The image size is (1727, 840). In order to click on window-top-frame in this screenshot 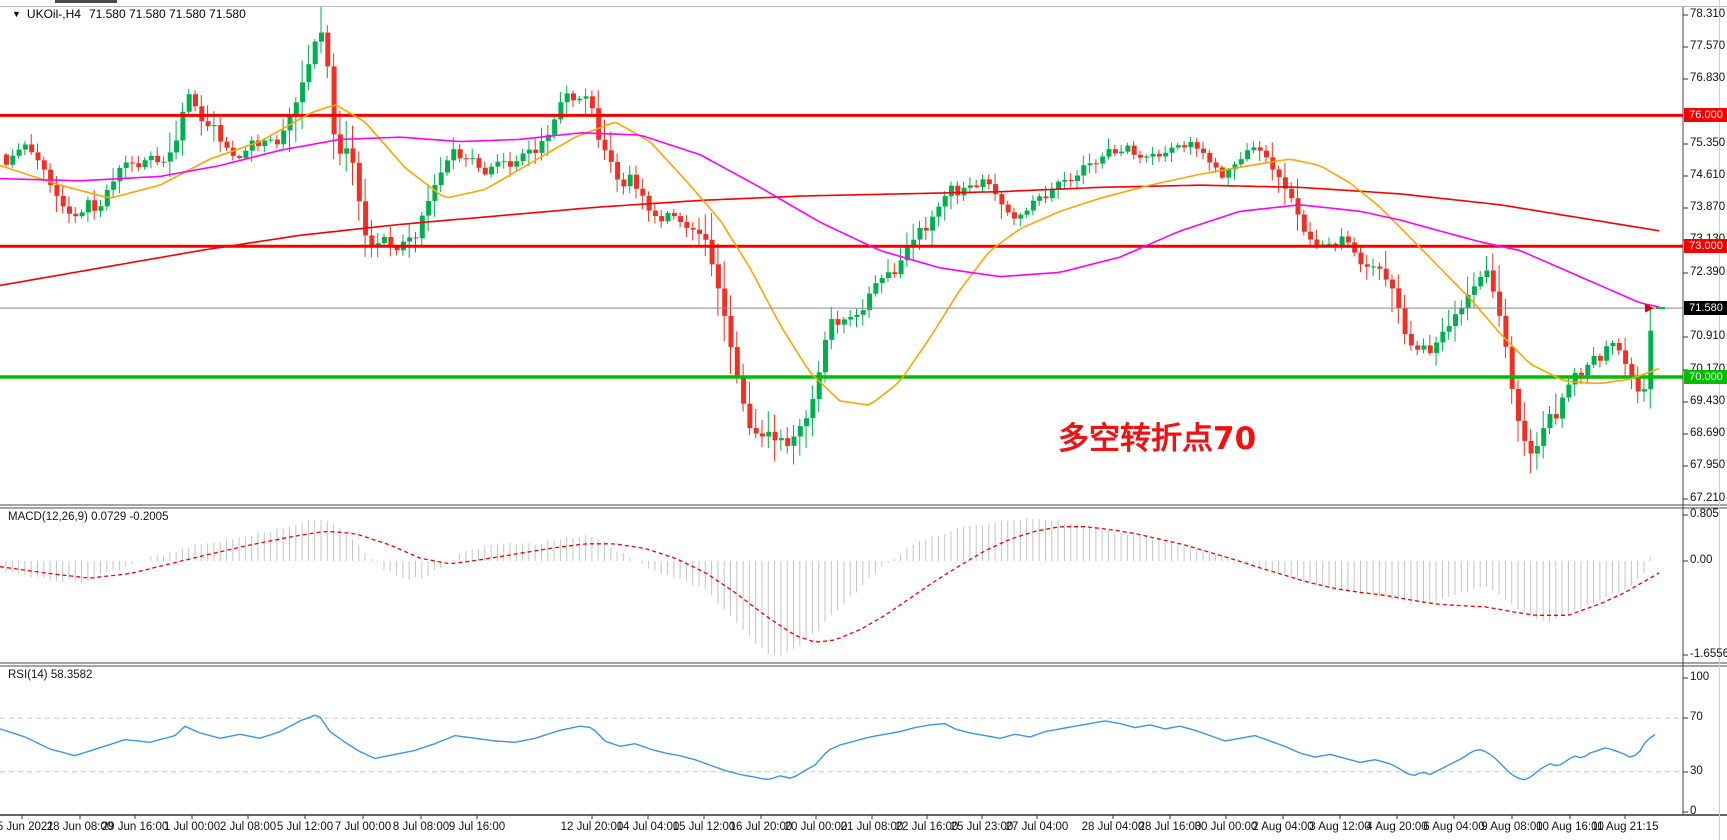, I will do `click(863, 6)`.